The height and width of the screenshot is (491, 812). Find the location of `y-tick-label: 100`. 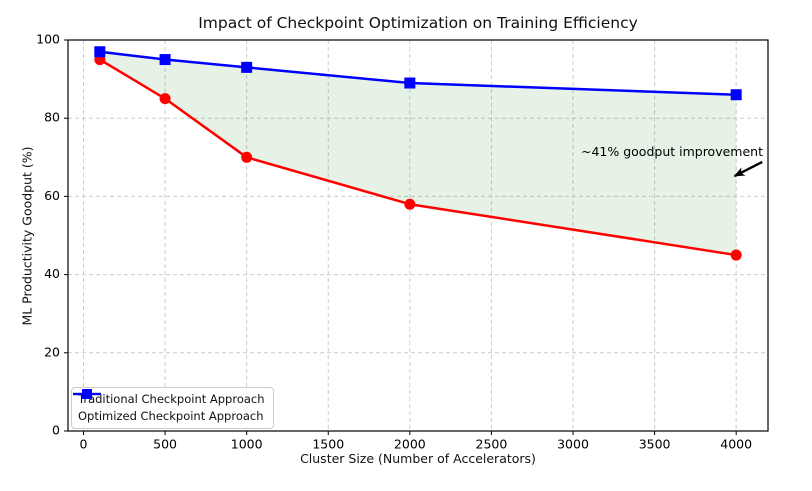

y-tick-label: 100 is located at coordinates (48, 39).